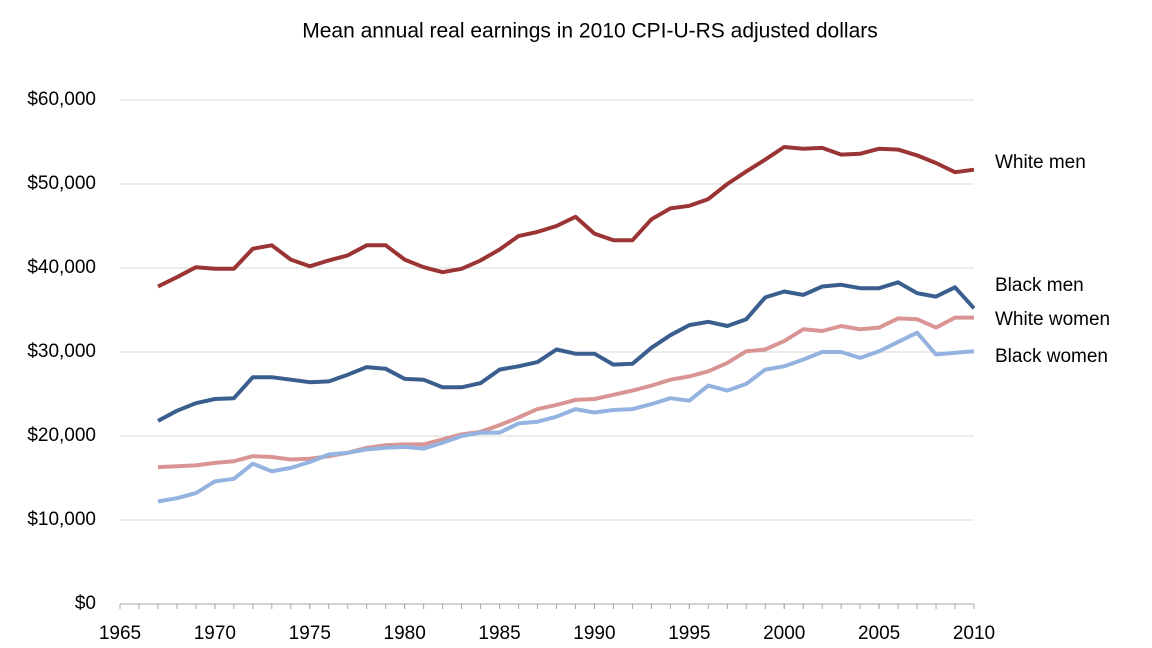 Image resolution: width=1152 pixels, height=648 pixels. What do you see at coordinates (499, 633) in the screenshot?
I see `x-tick-label: 1985` at bounding box center [499, 633].